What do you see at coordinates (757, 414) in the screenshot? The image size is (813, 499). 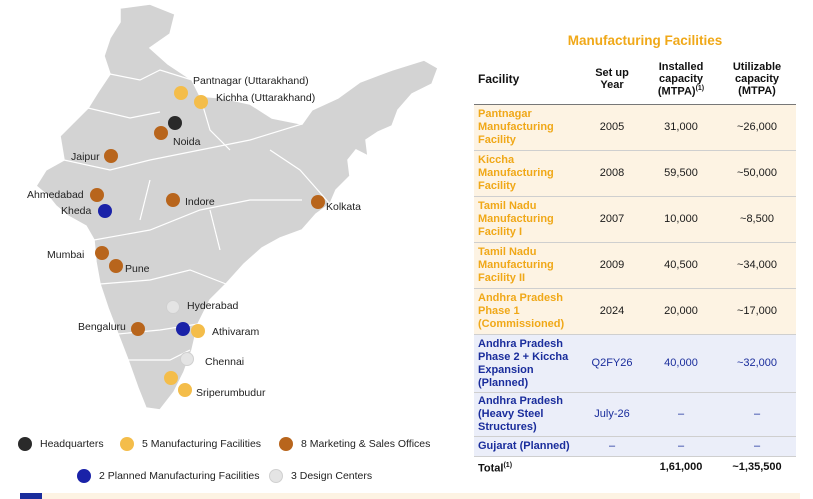 I see `utilizable-capacity: –` at bounding box center [757, 414].